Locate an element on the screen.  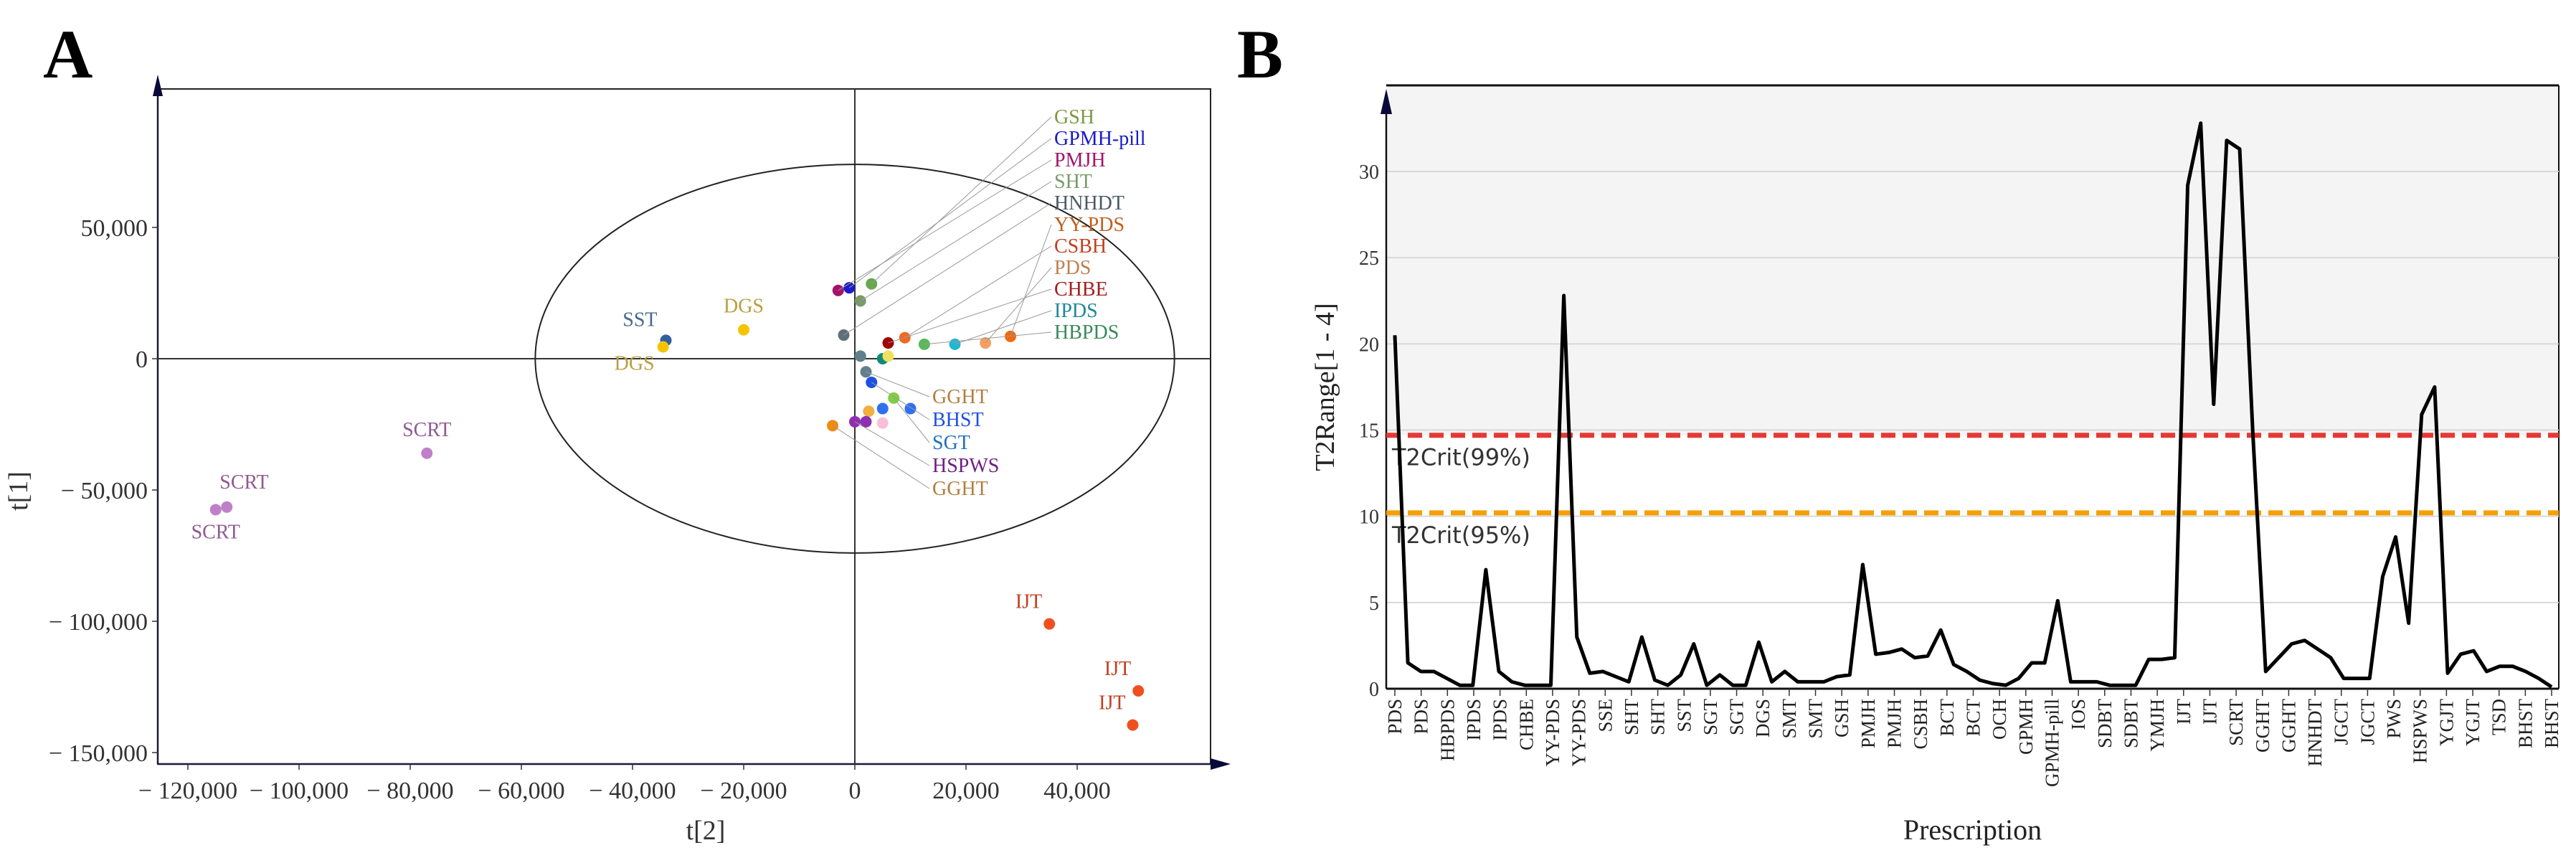
point-label: SGT is located at coordinates (951, 443).